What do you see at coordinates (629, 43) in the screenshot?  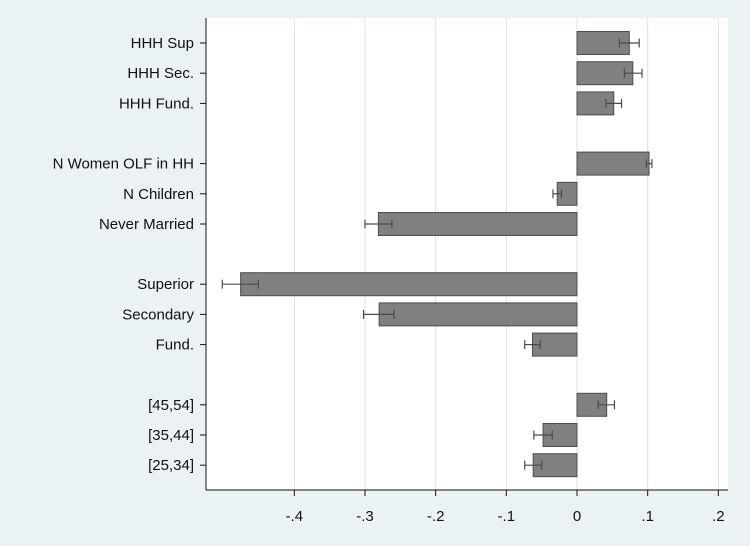 I see `error-bar-hhh-sup` at bounding box center [629, 43].